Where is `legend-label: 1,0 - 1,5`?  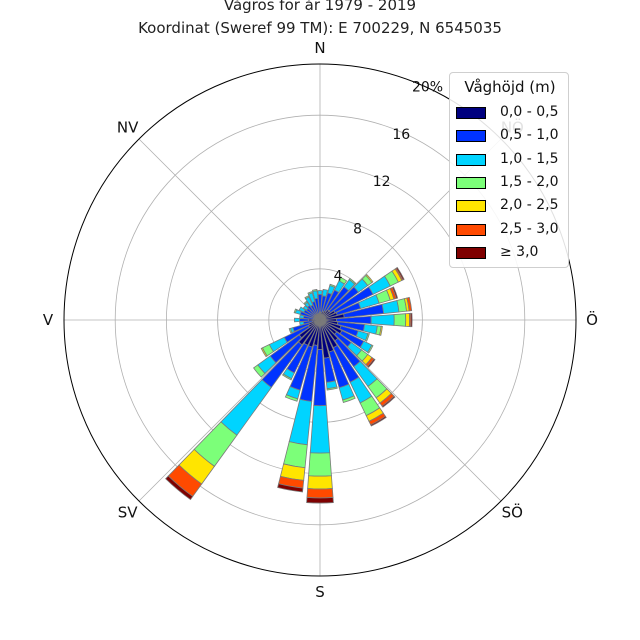 legend-label: 1,0 - 1,5 is located at coordinates (529, 158).